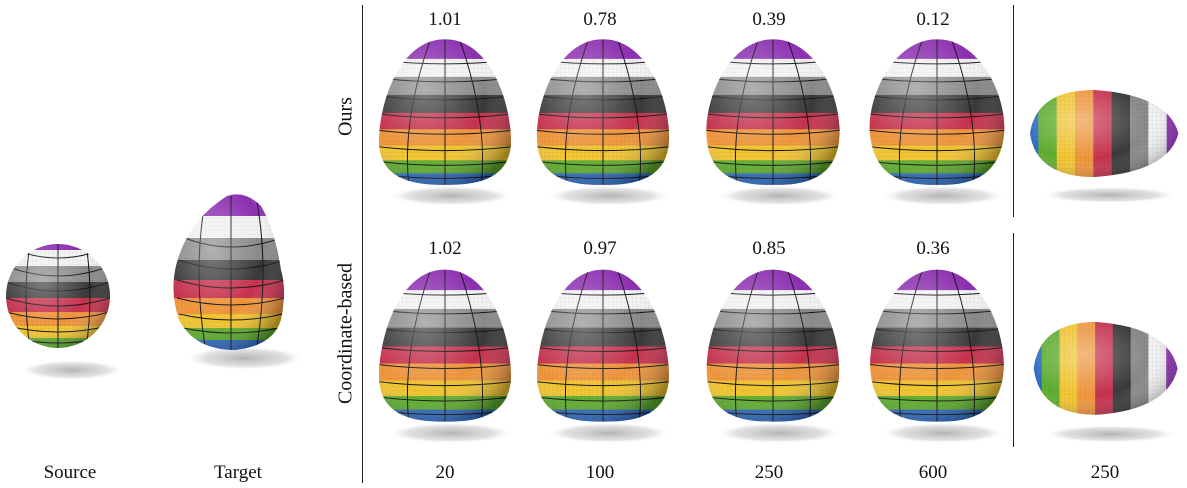 Image resolution: width=1187 pixels, height=488 pixels. What do you see at coordinates (600, 248) in the screenshot?
I see `bottom-error-2: 0.97` at bounding box center [600, 248].